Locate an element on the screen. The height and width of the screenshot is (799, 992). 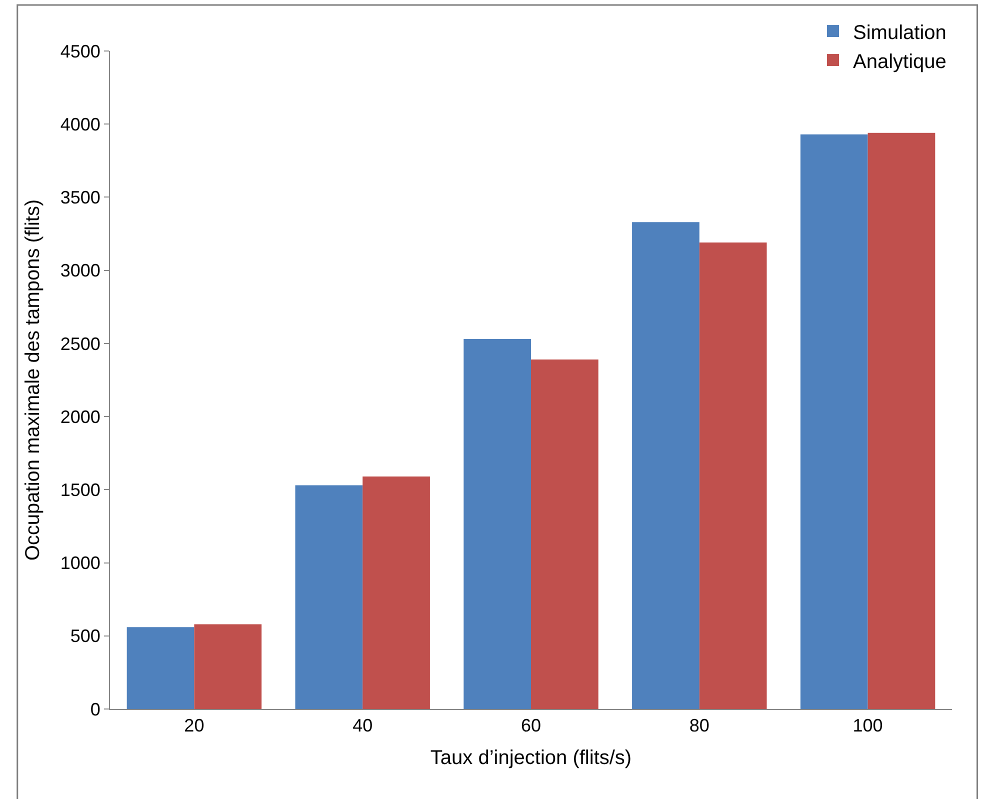
x-tick-label: 80 is located at coordinates (699, 726).